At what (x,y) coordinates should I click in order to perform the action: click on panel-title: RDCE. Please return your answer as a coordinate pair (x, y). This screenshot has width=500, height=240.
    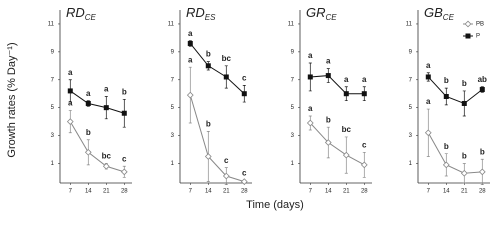
    Looking at the image, I should click on (81, 13).